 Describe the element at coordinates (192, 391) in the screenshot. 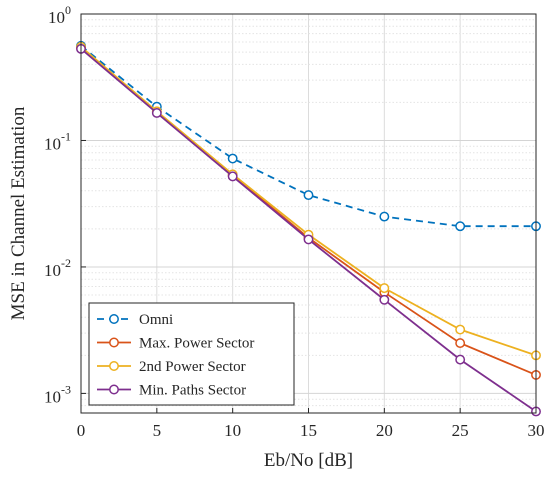

I see `legend-label: Min. Paths Sector` at that location.